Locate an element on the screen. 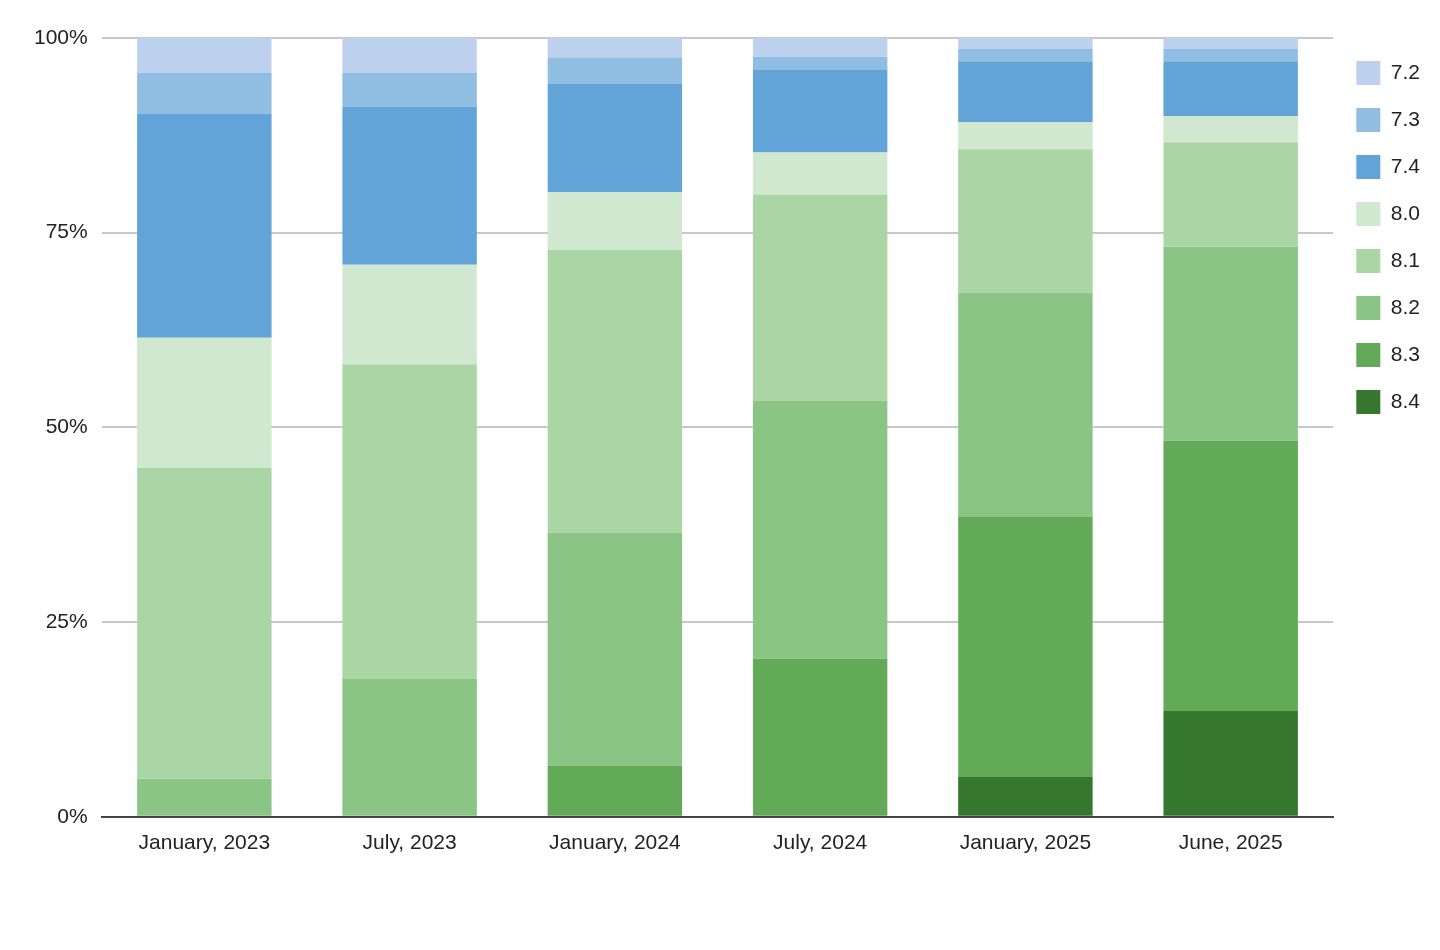  y-tick-label: 0% is located at coordinates (72, 815).